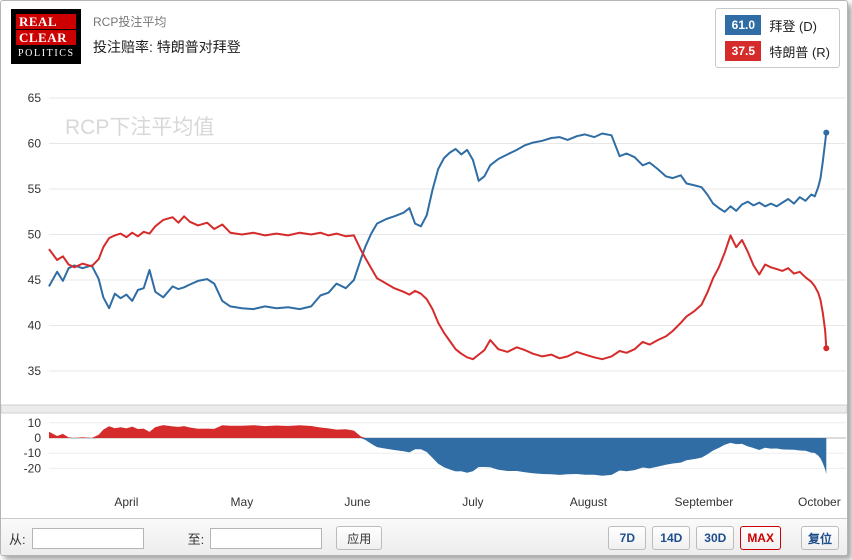 The image size is (852, 560). I want to click on spread-y-tick-label: 10, so click(35, 423).